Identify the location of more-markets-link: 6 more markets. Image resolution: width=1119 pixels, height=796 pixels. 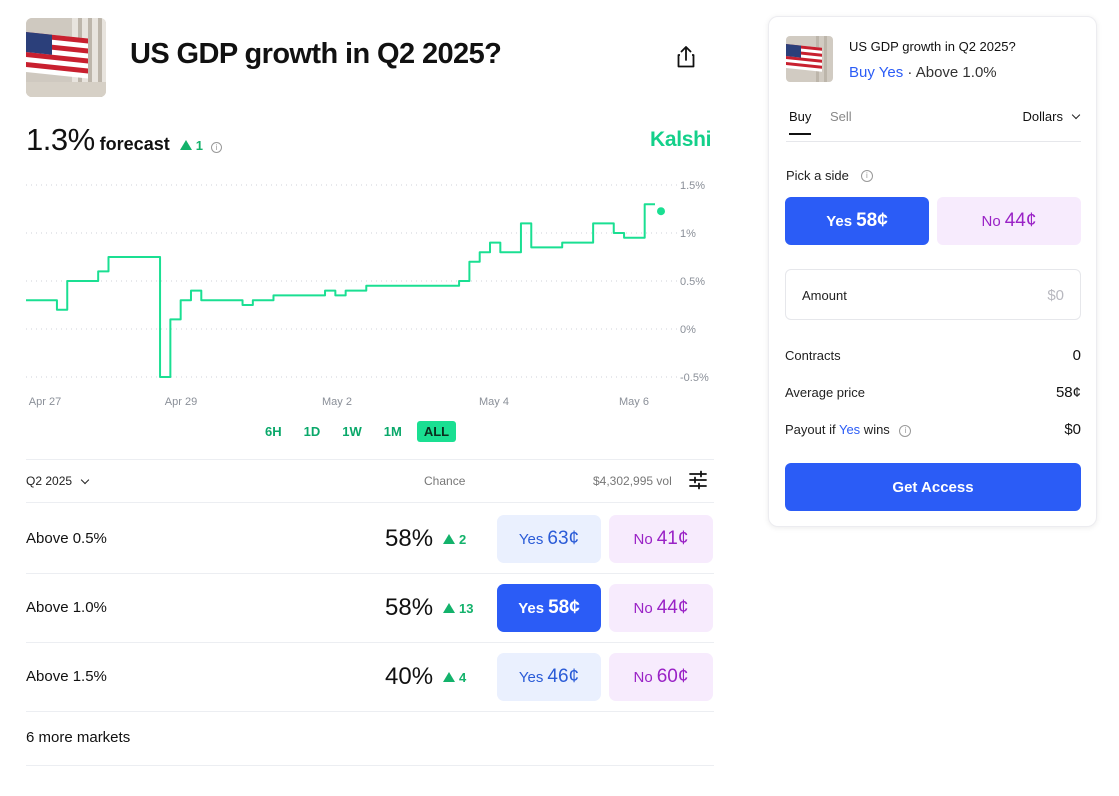
(78, 737).